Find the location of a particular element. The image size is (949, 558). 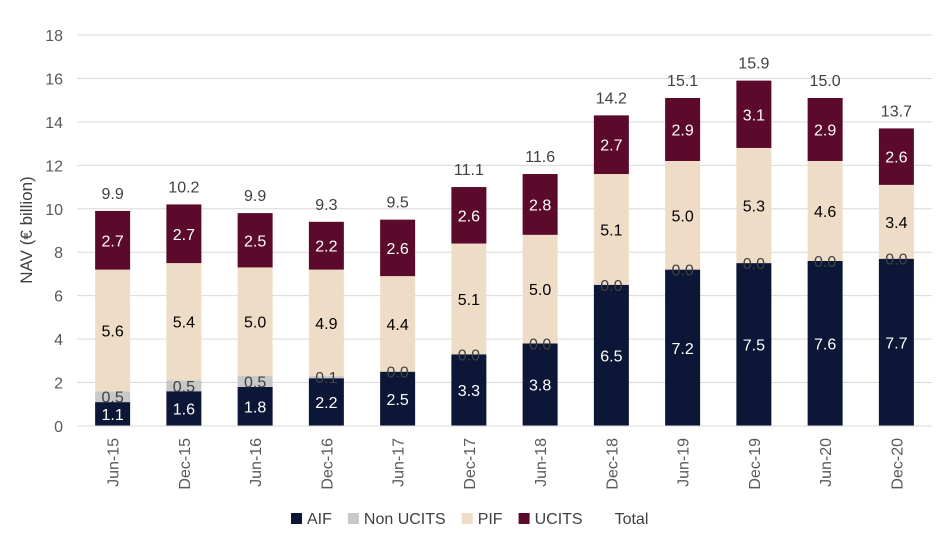

y-tick-label: 14 is located at coordinates (54, 123).